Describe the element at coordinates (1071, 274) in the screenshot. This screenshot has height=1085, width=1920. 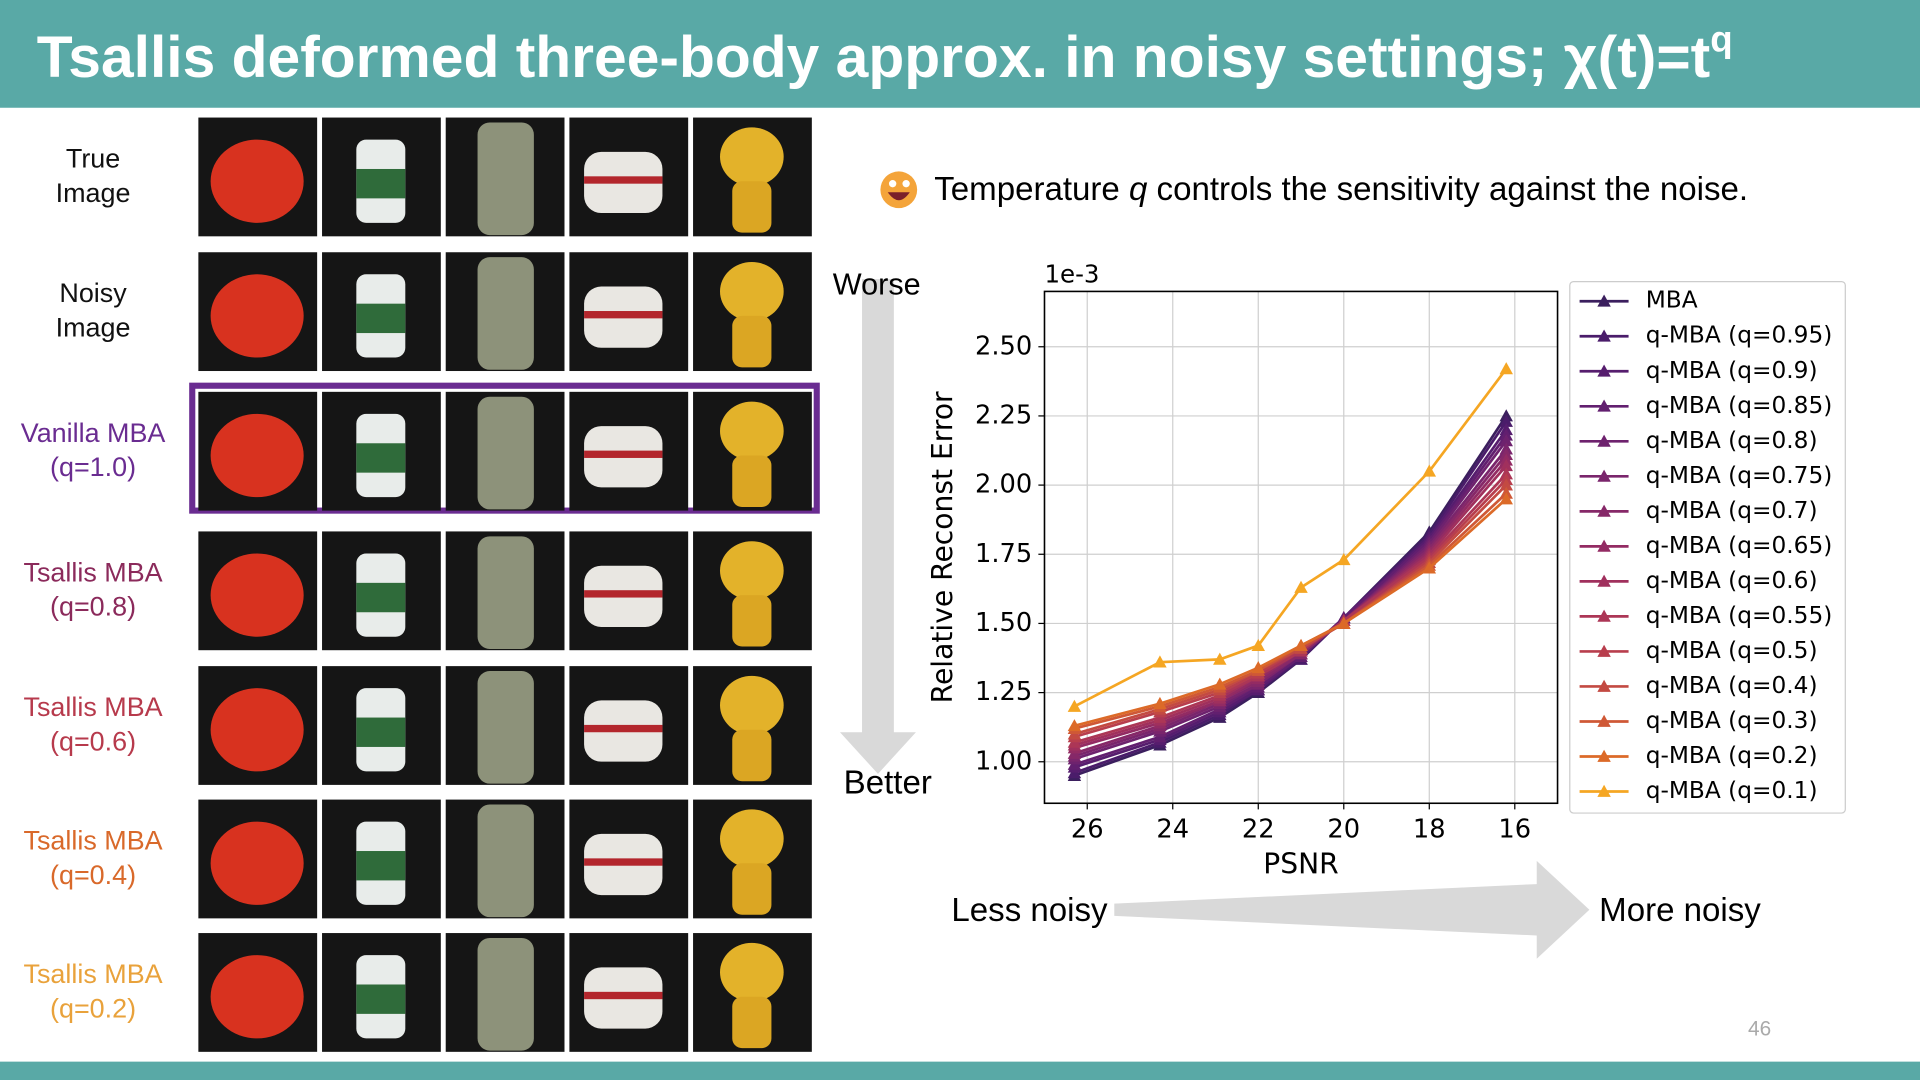
I see `offset-label: 1e-3` at that location.